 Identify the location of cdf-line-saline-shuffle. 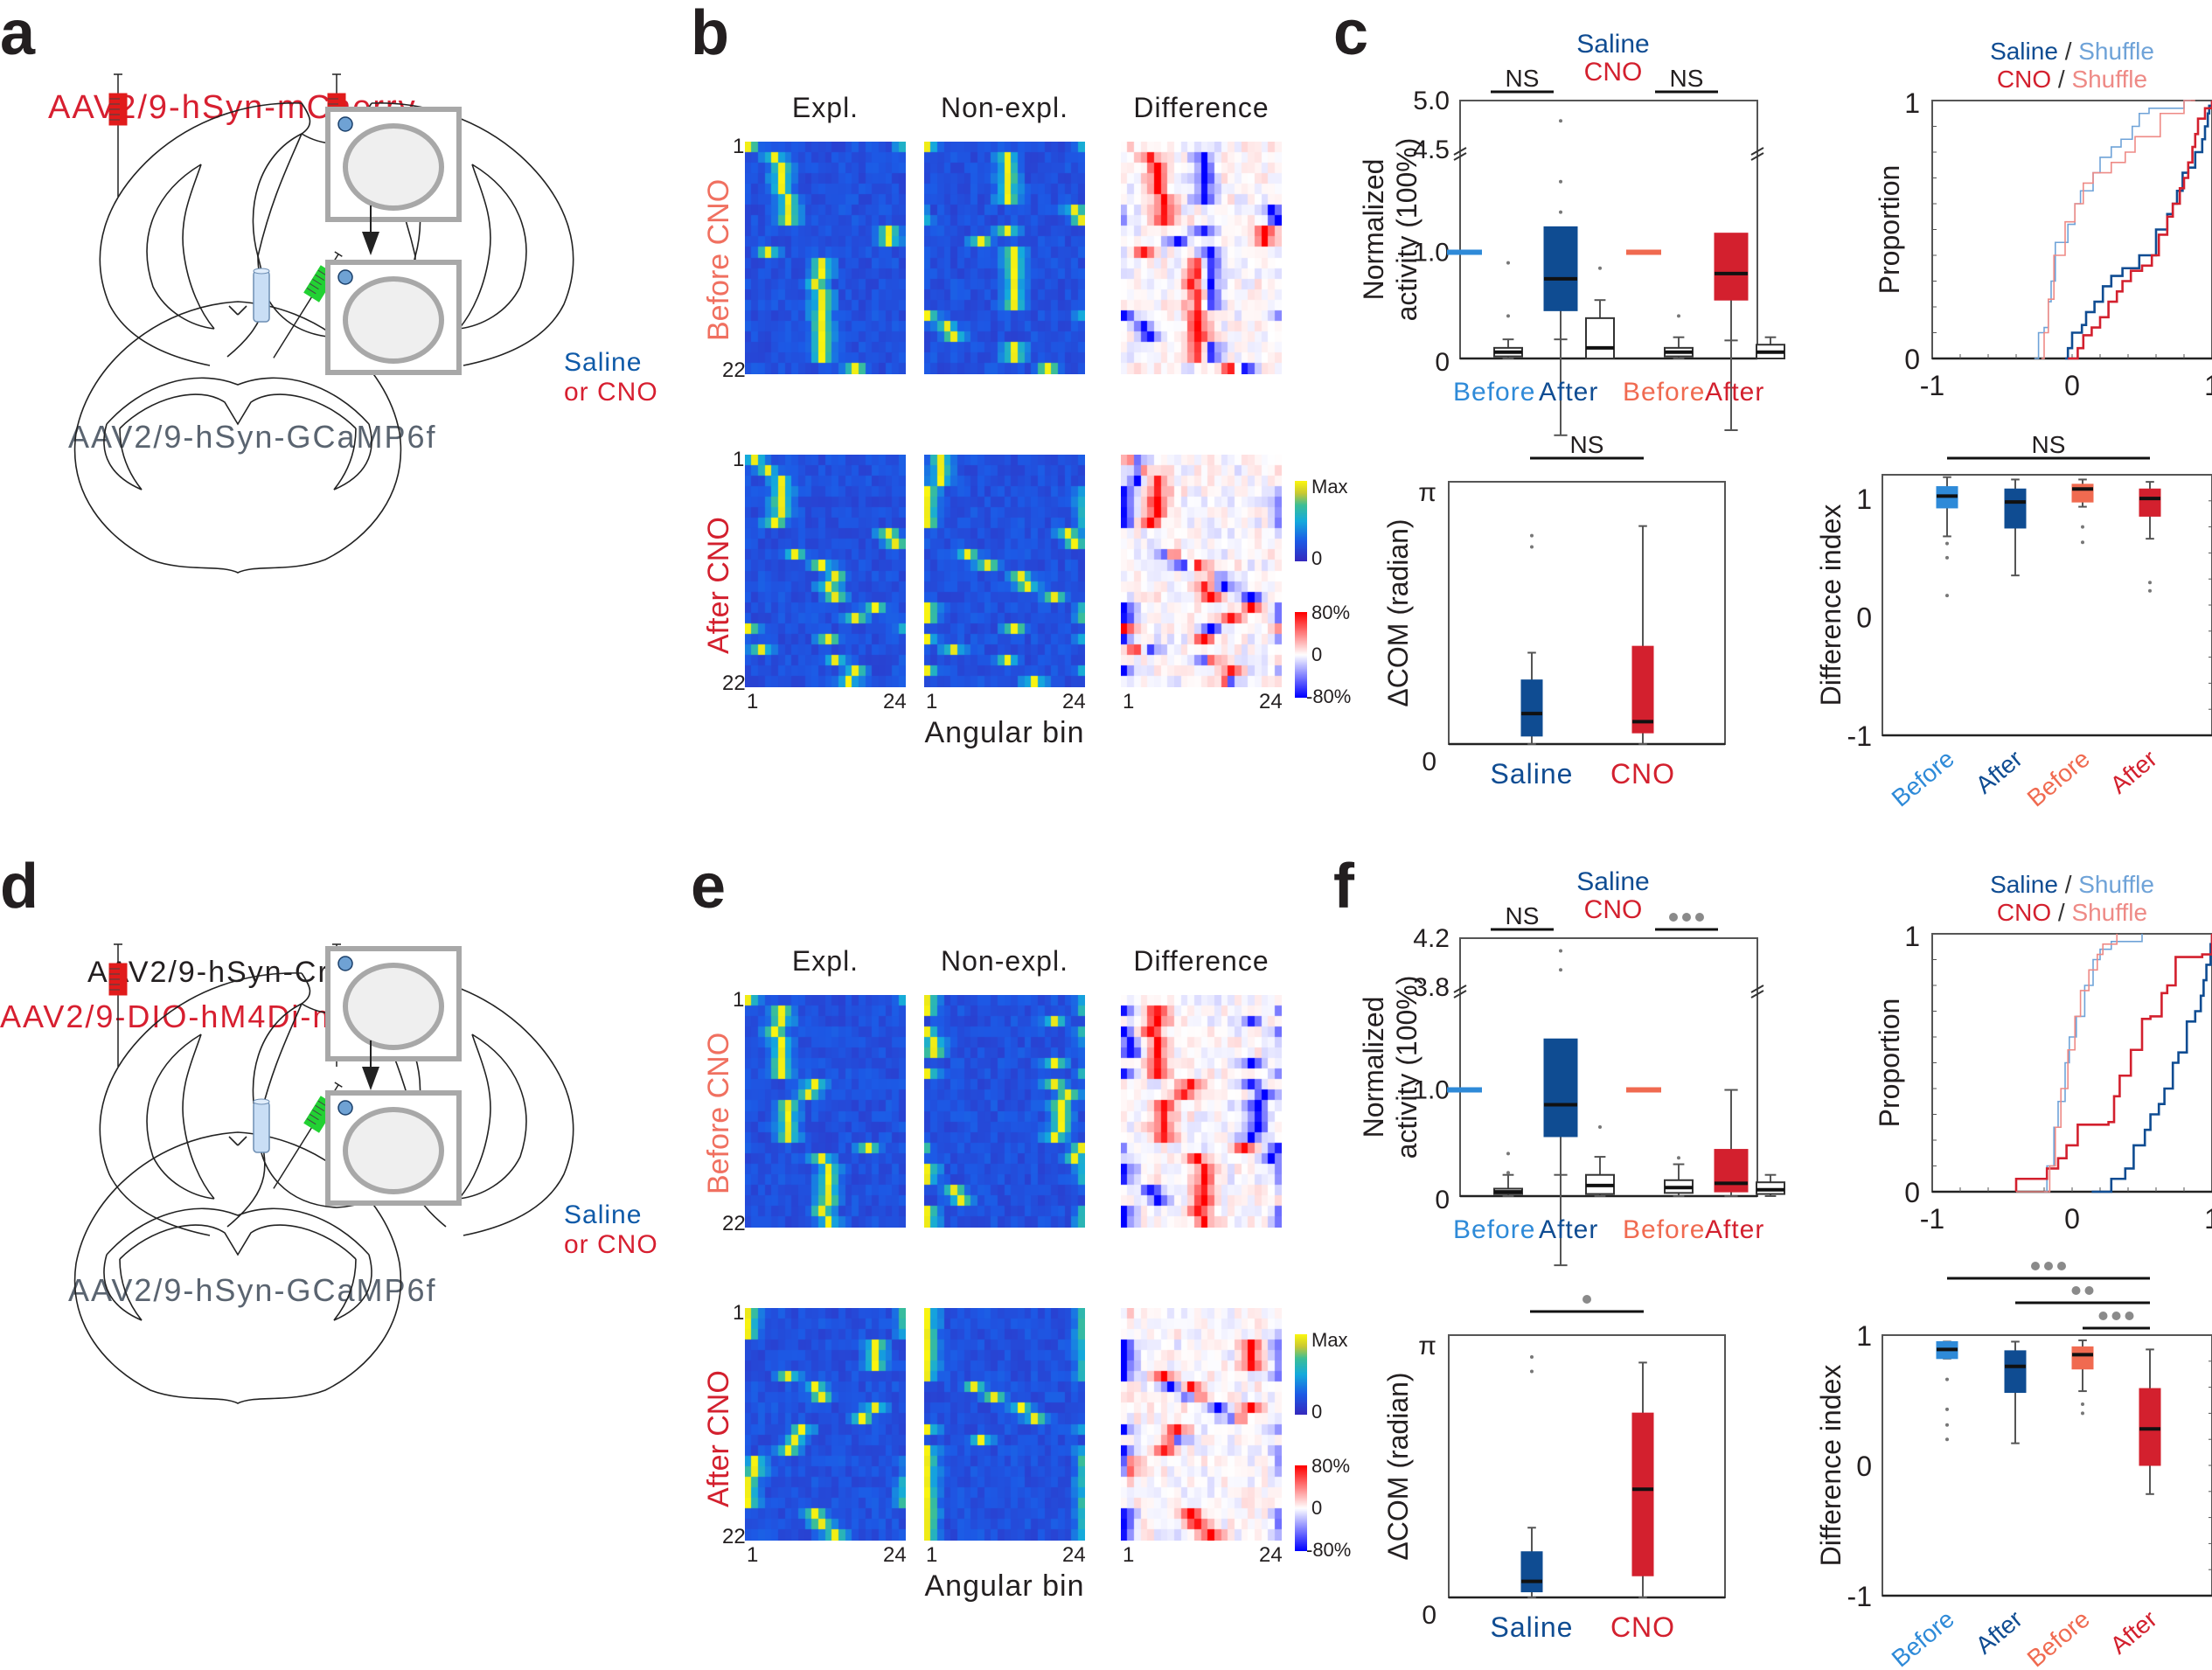
(2093, 1063).